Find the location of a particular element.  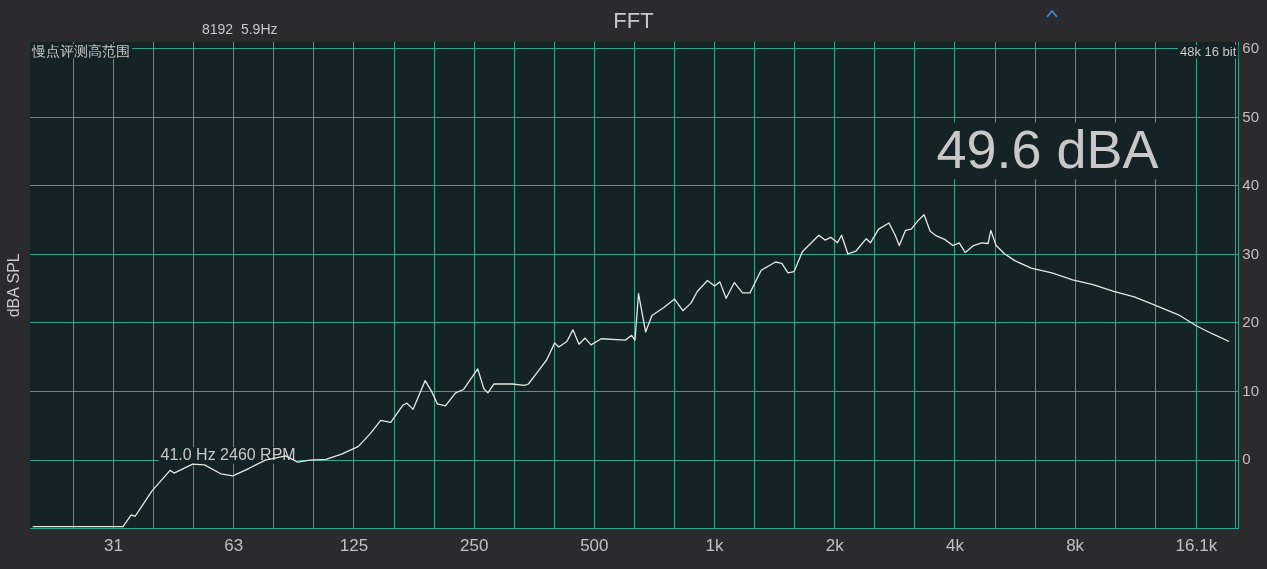

annotation: 49.6 dBA is located at coordinates (1047, 149).